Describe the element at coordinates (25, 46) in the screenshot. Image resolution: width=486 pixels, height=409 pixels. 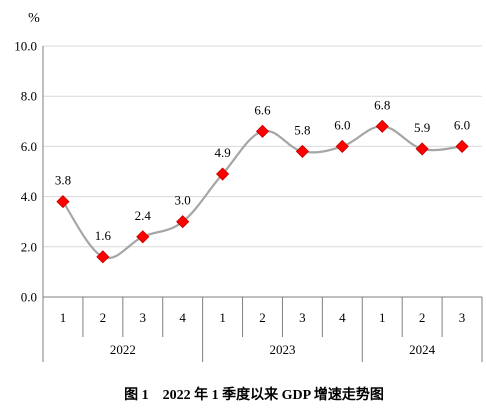
I see `y-tick-label: 10.0` at that location.